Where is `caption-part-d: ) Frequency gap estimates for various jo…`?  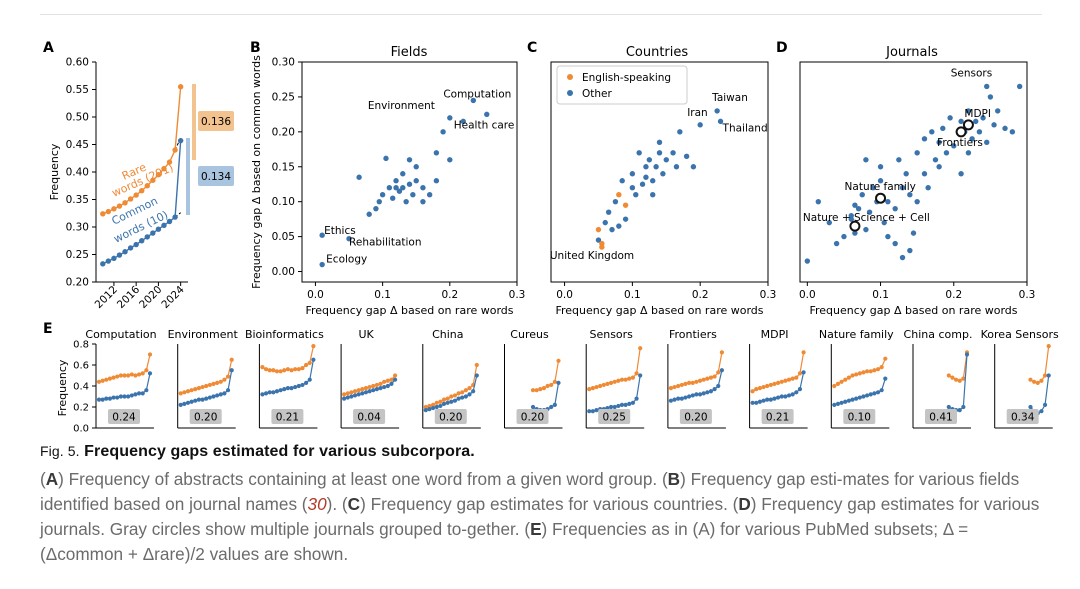
caption-part-d: ) Frequency gap estimates for various jo… is located at coordinates (540, 516).